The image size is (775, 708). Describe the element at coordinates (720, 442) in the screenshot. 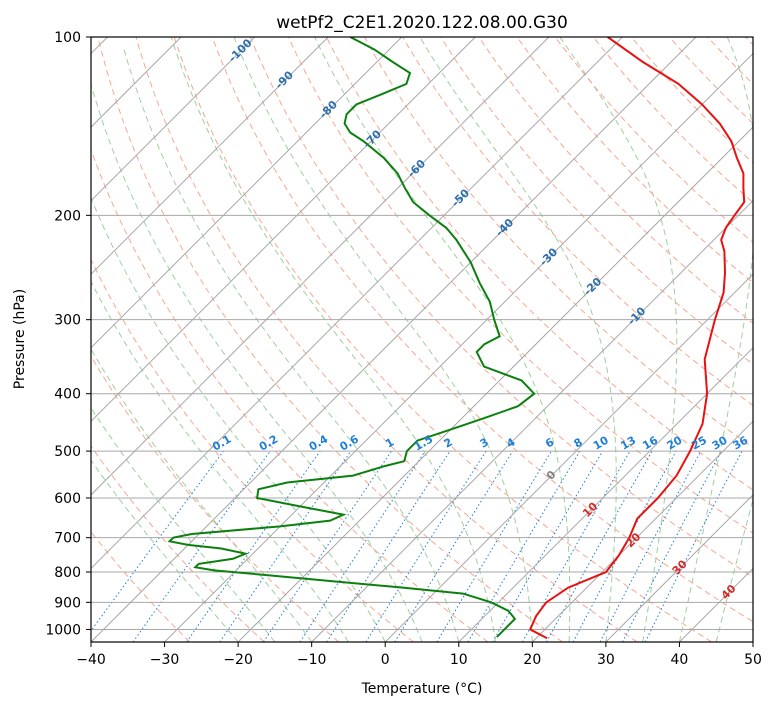

I see `mixing-ratio-label: 30` at that location.